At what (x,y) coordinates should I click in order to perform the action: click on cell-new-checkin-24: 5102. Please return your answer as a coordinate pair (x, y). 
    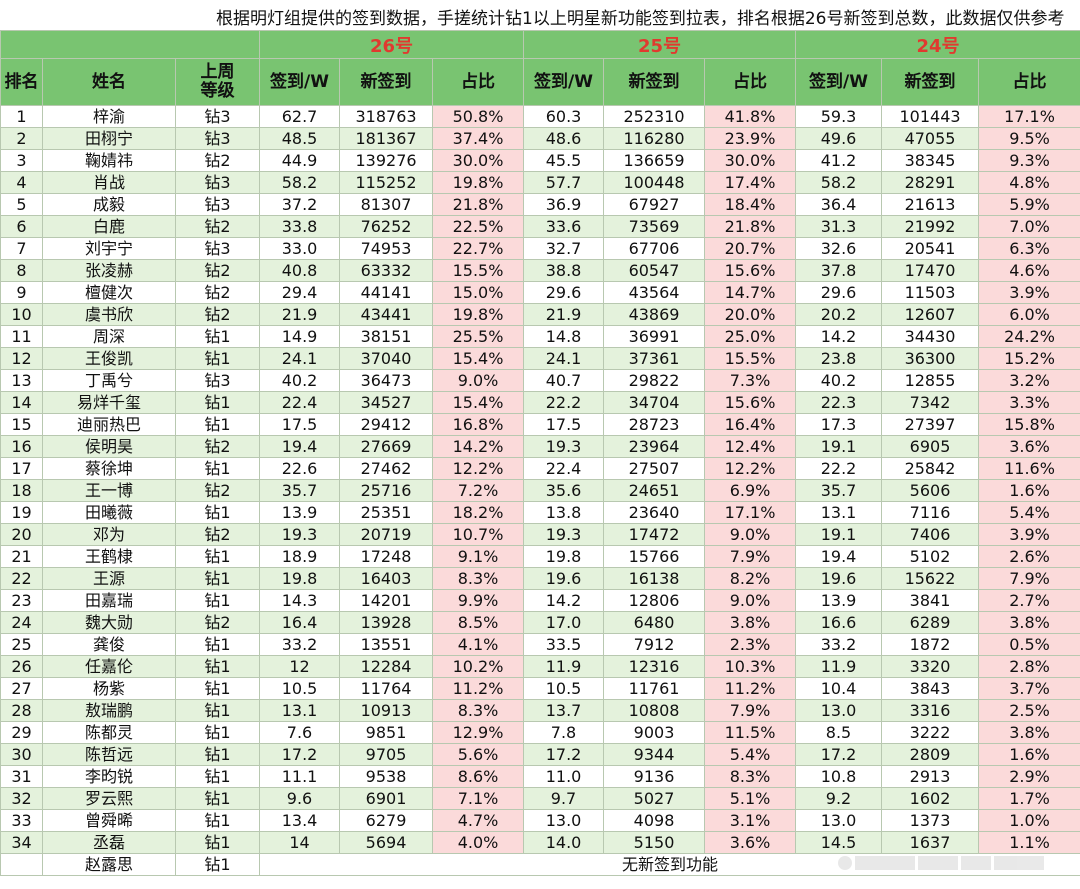
    Looking at the image, I should click on (930, 556).